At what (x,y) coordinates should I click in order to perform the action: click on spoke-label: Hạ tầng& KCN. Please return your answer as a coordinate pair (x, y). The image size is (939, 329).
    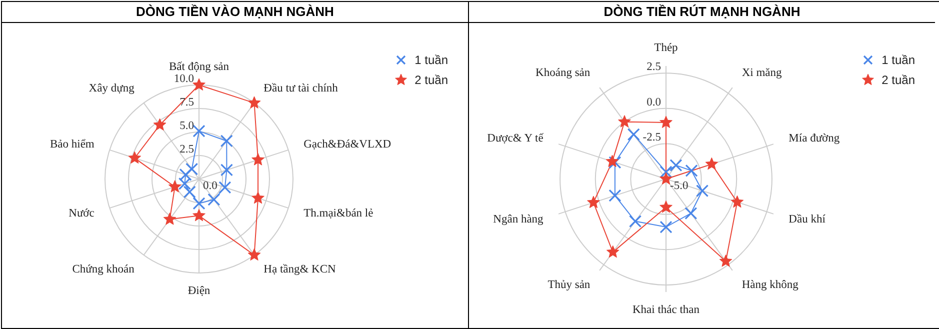
    Looking at the image, I should click on (300, 270).